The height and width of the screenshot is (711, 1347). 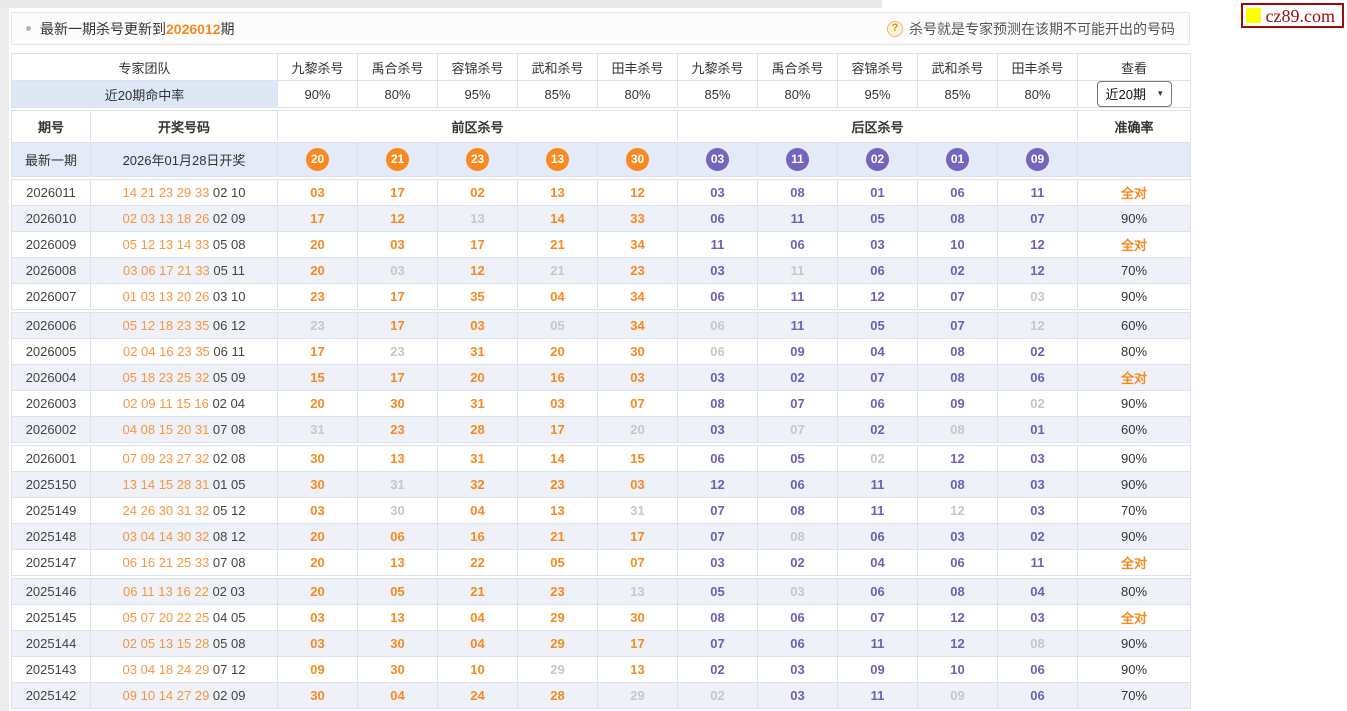 What do you see at coordinates (318, 669) in the screenshot?
I see `front-kill-cell: 09` at bounding box center [318, 669].